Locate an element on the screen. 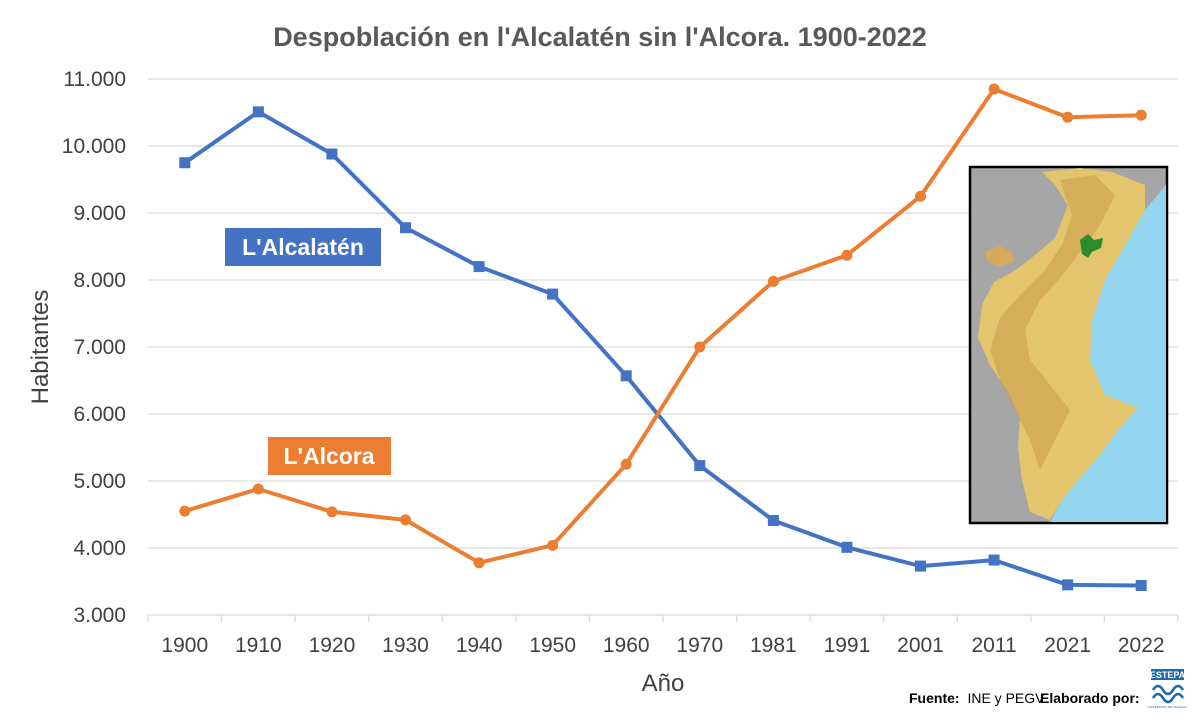  logo-sub: UNIVERSITAT DE VALÈNCIA is located at coordinates (1168, 706).